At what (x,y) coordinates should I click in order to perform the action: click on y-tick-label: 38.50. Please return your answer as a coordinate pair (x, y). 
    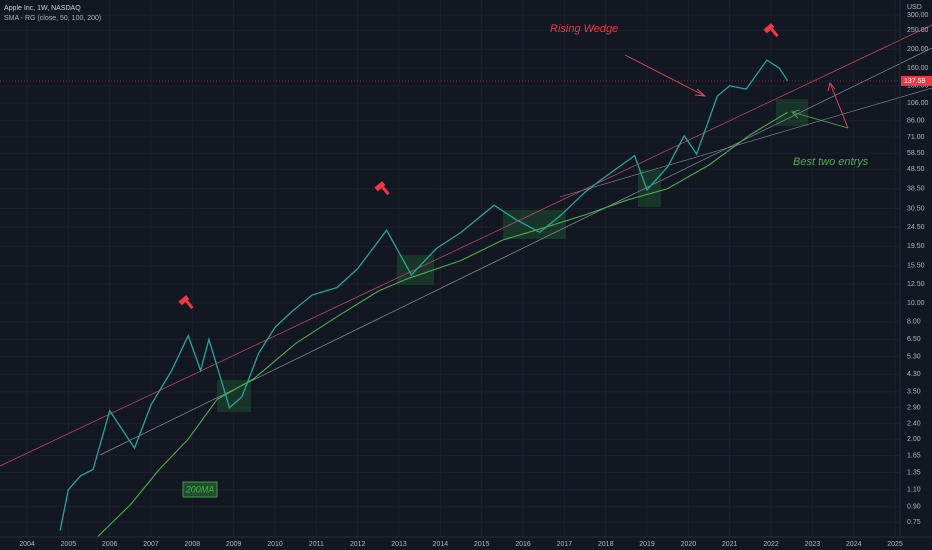
    Looking at the image, I should click on (916, 189).